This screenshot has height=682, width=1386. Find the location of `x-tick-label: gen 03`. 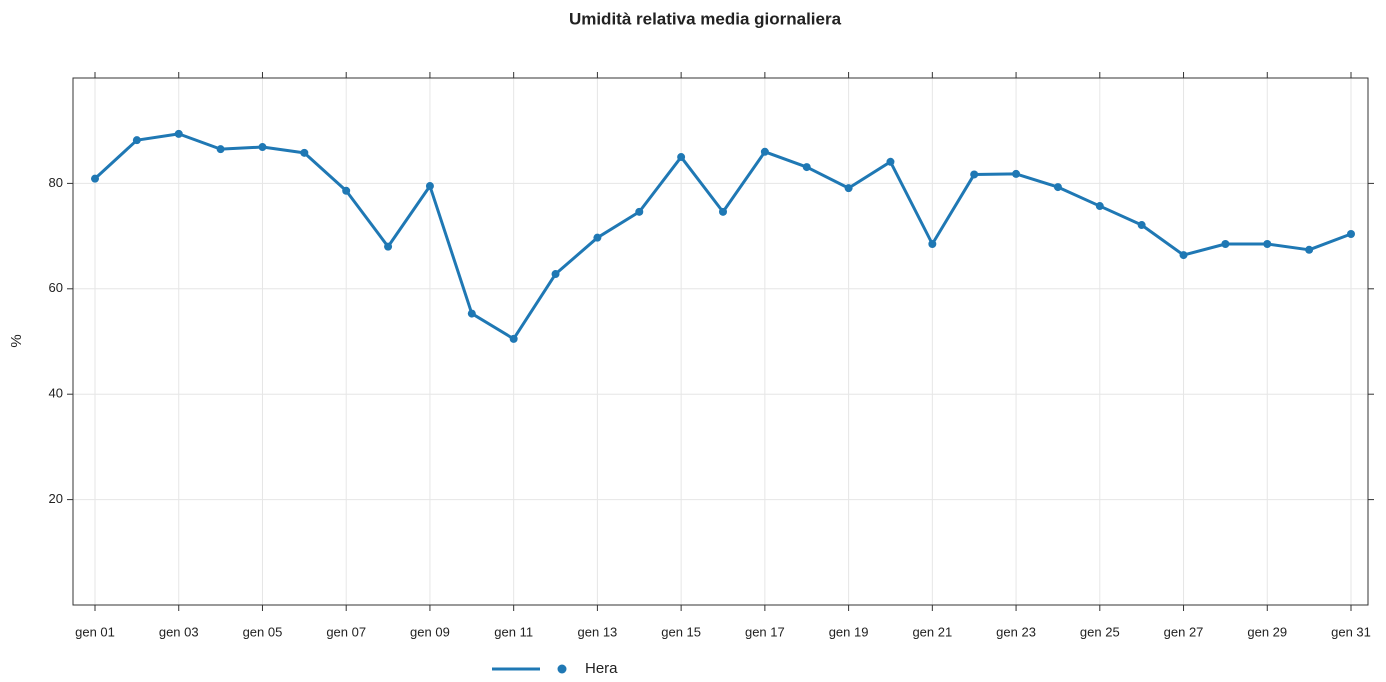

x-tick-label: gen 03 is located at coordinates (179, 631).